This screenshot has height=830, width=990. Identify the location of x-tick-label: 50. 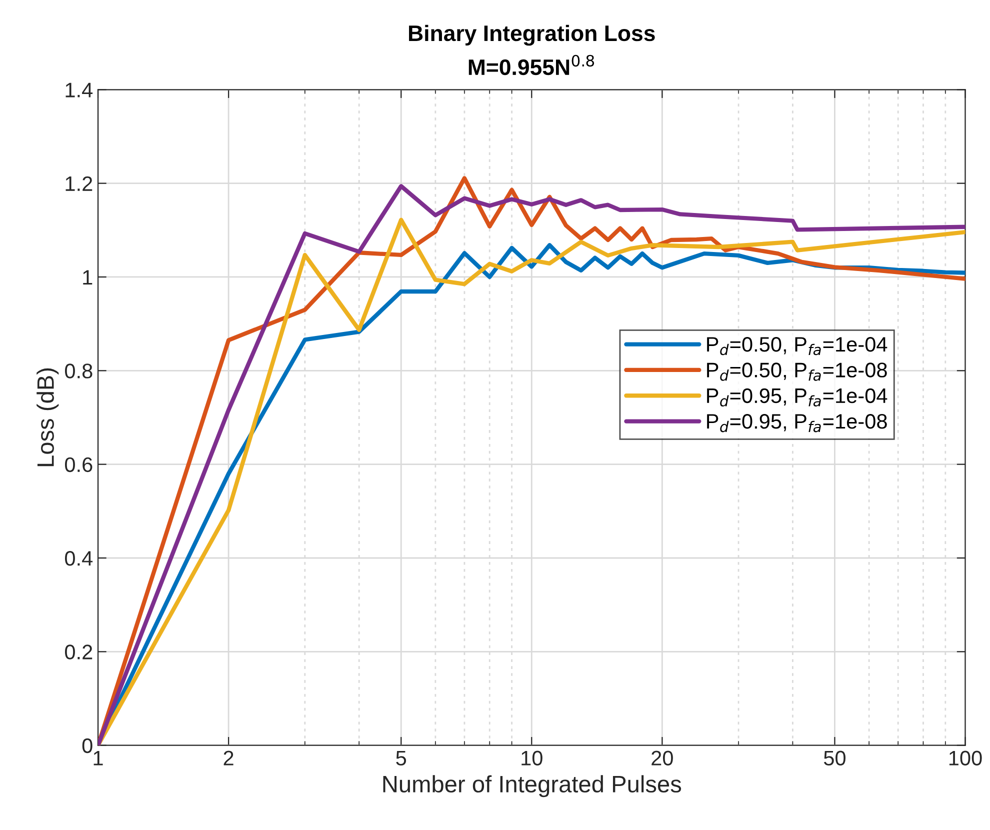
(835, 758).